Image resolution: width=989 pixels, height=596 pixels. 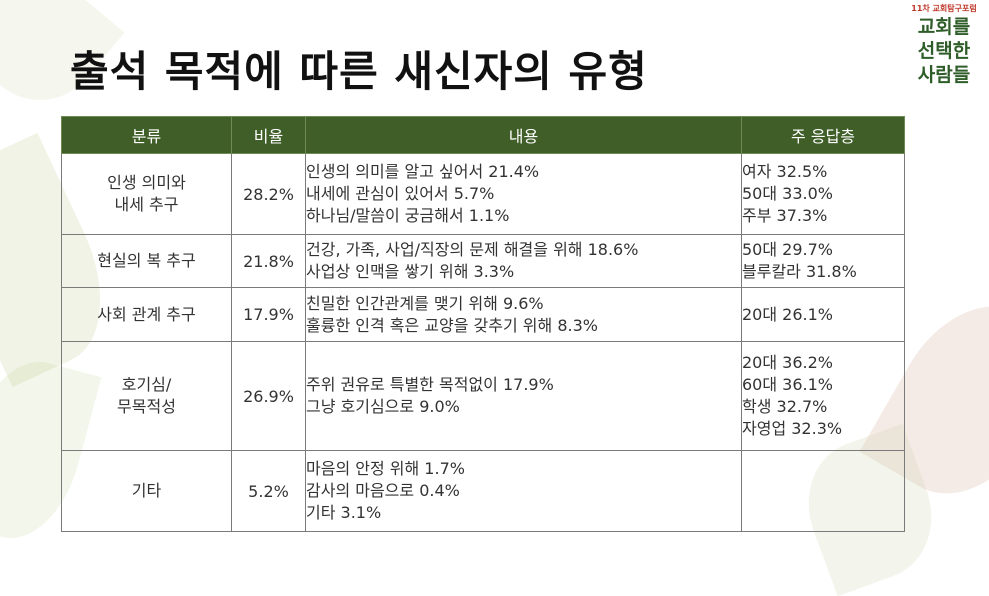 What do you see at coordinates (423, 171) in the screenshot?
I see `content-line: 인생의 의미를 알고 싶어서 21.4%` at bounding box center [423, 171].